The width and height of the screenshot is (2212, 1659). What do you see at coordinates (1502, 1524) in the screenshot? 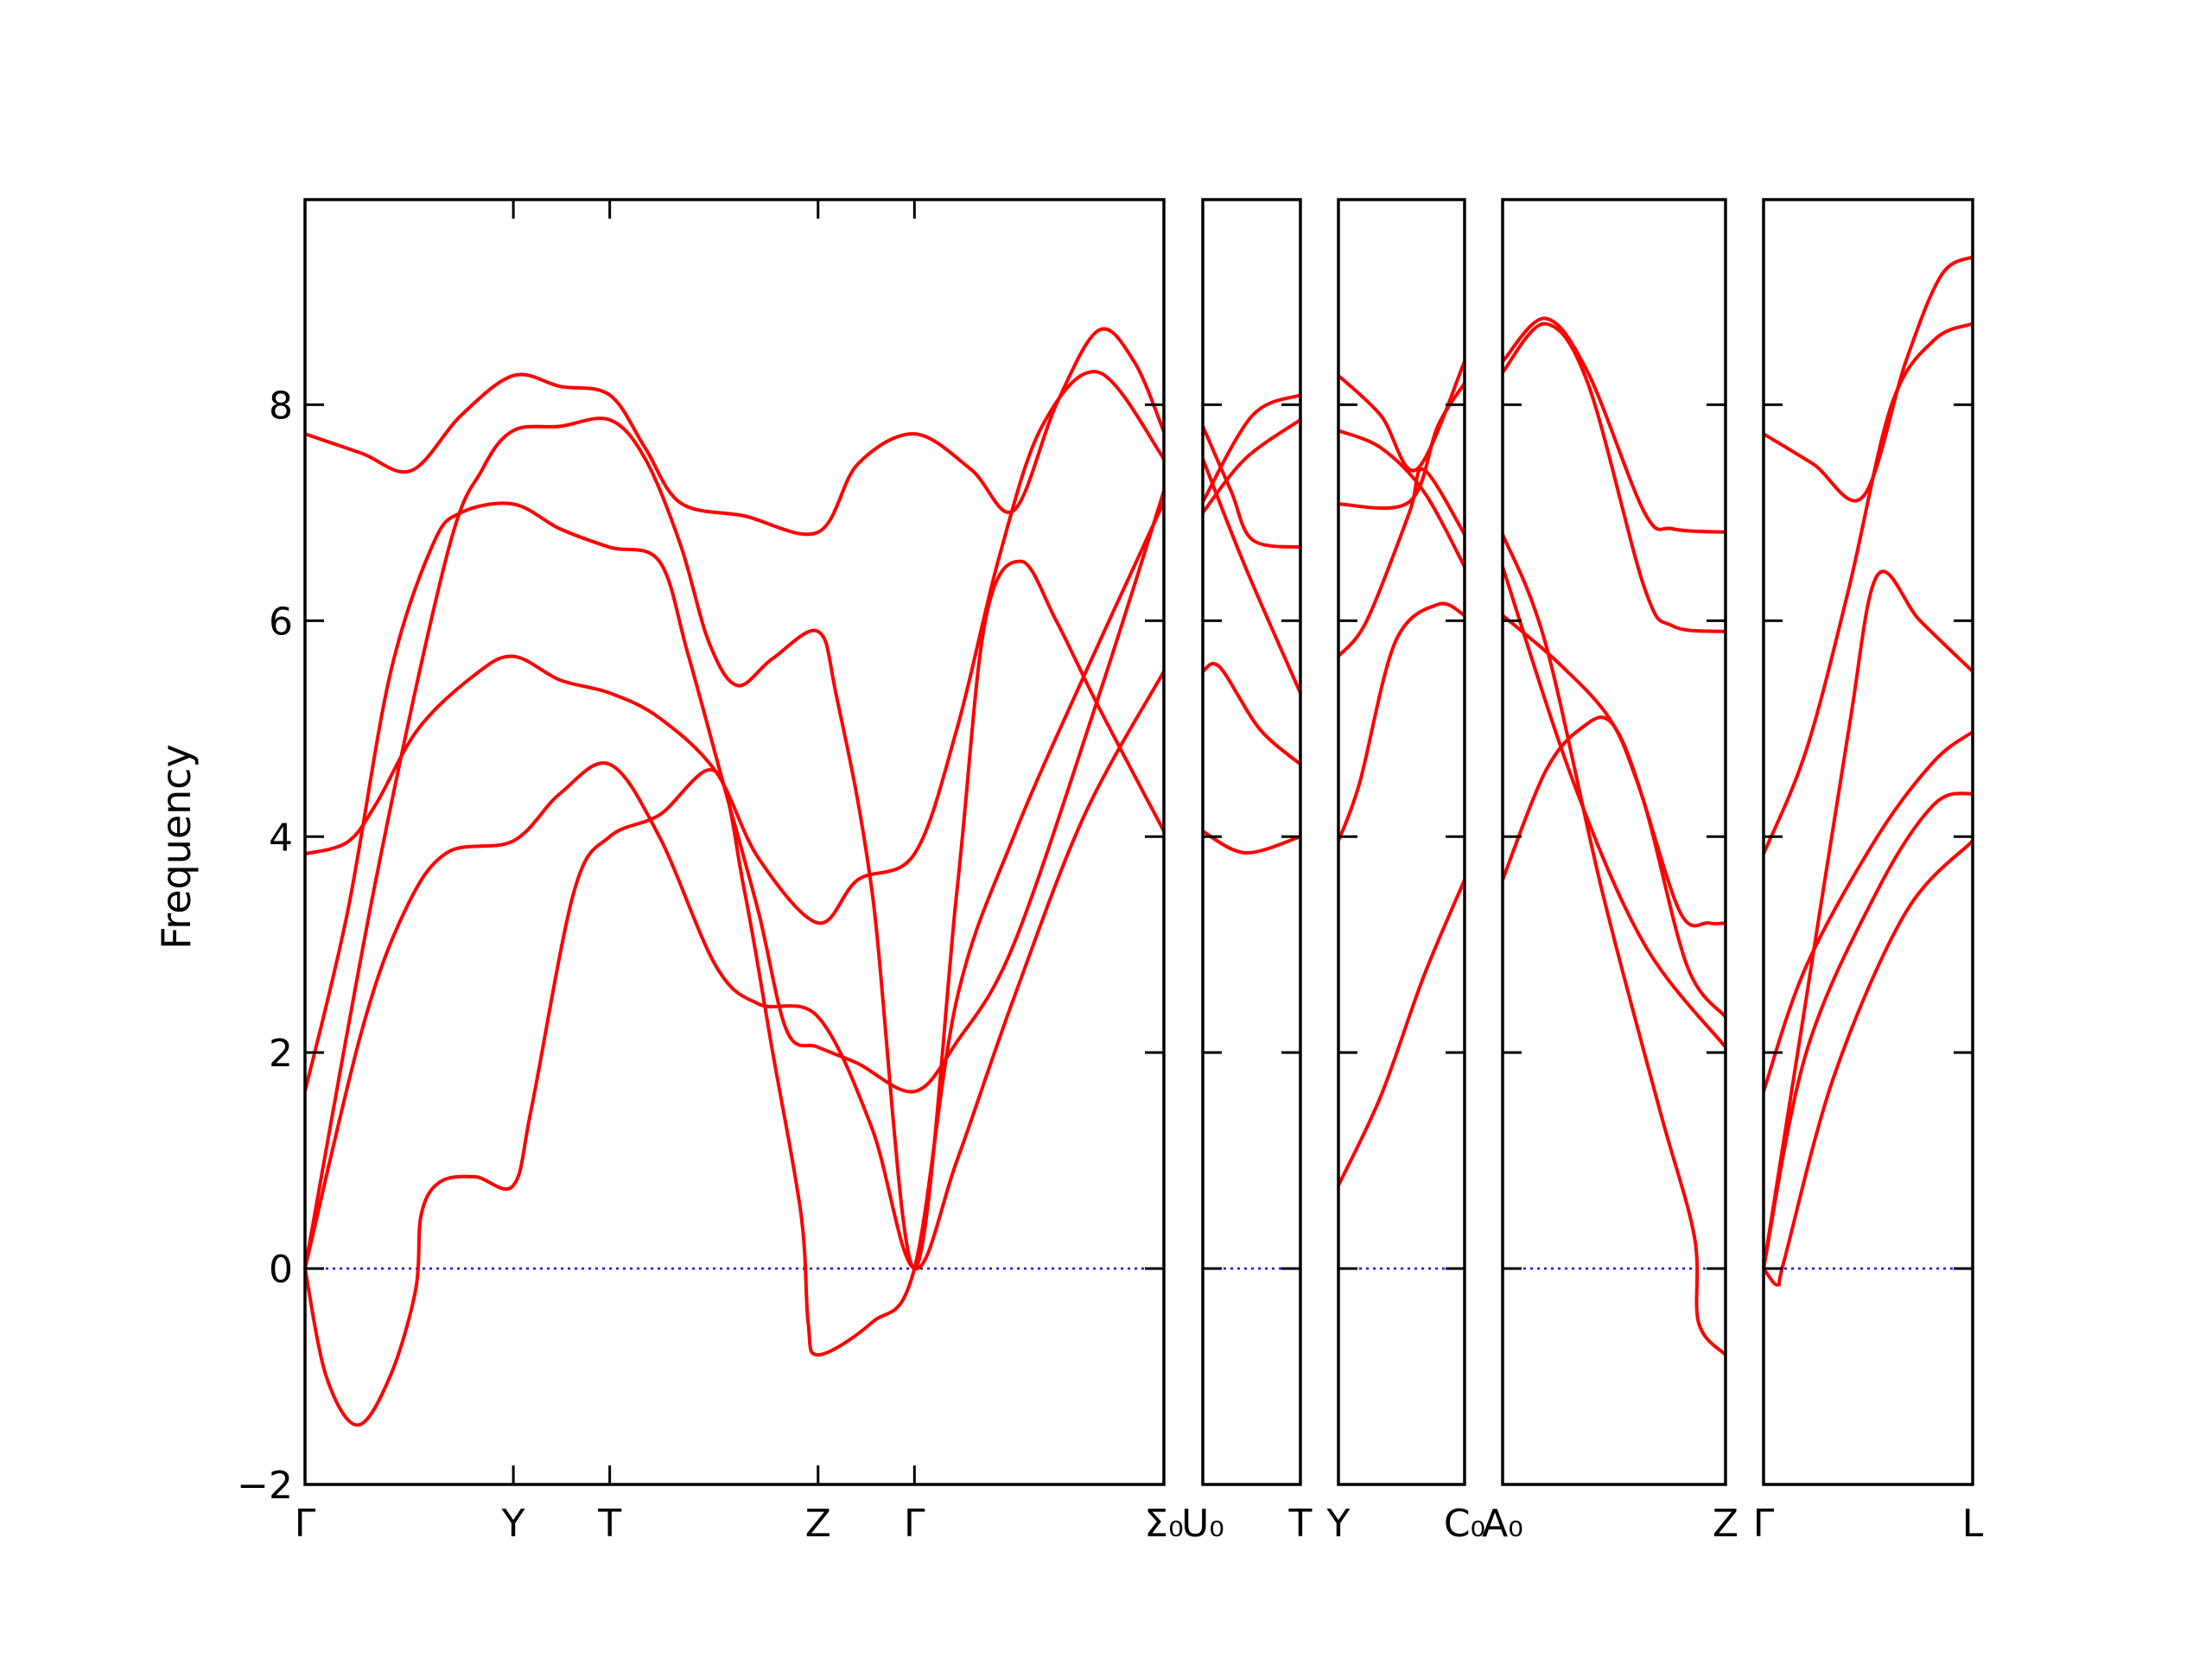
I see `x-tick-label: A₀` at bounding box center [1502, 1524].